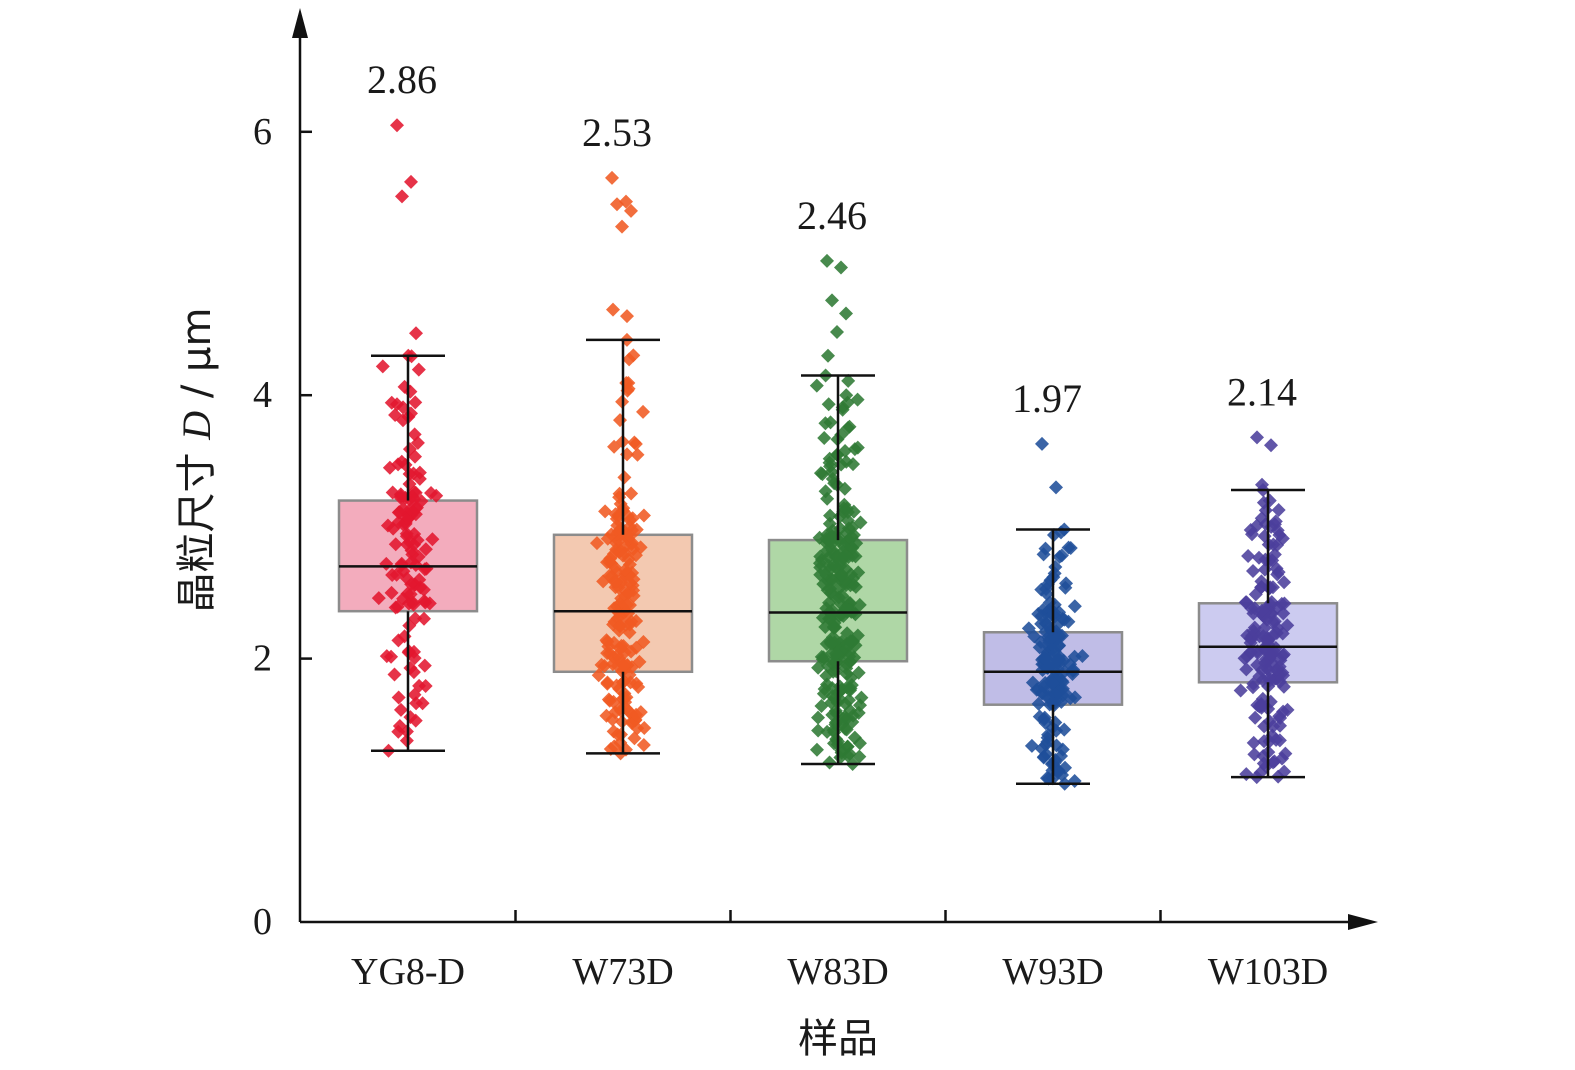 Image resolution: width=1575 pixels, height=1070 pixels. I want to click on y-tick-label: 2, so click(262, 659).